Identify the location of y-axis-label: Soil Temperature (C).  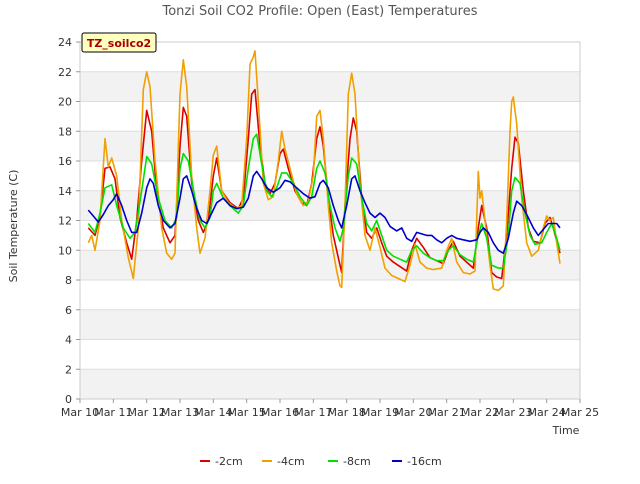
(13, 226).